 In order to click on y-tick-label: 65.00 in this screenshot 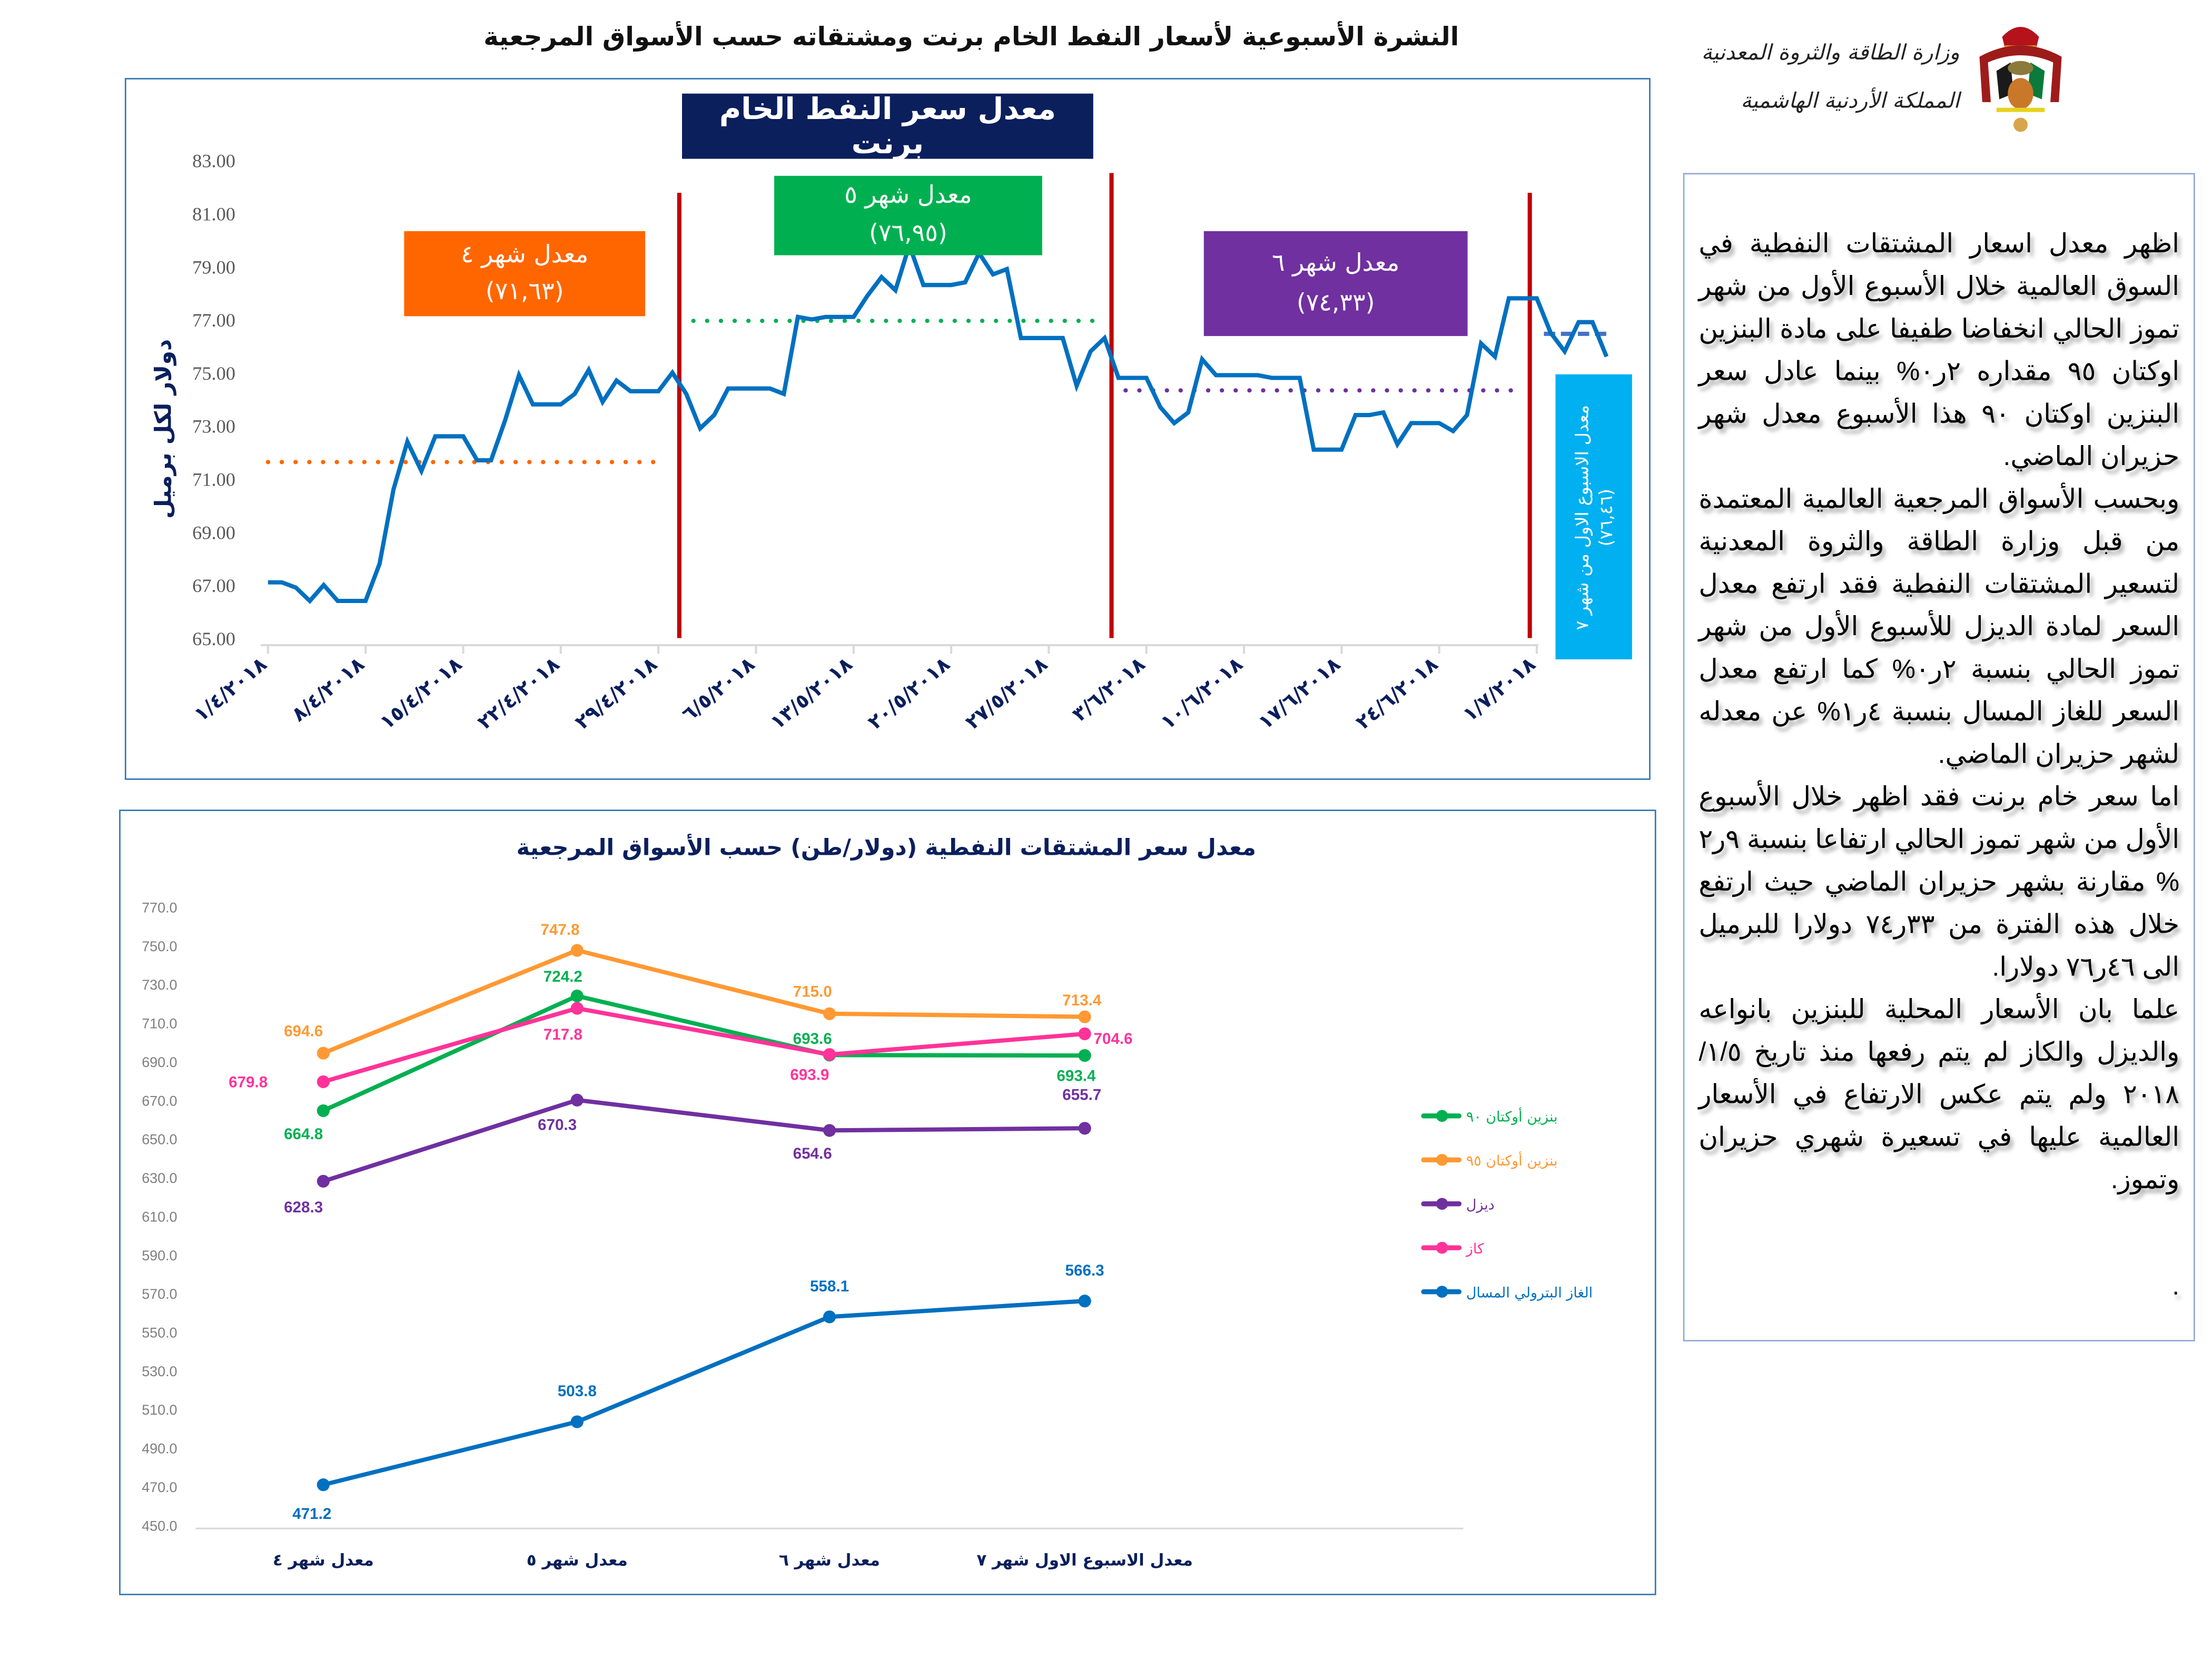, I will do `click(213, 638)`.